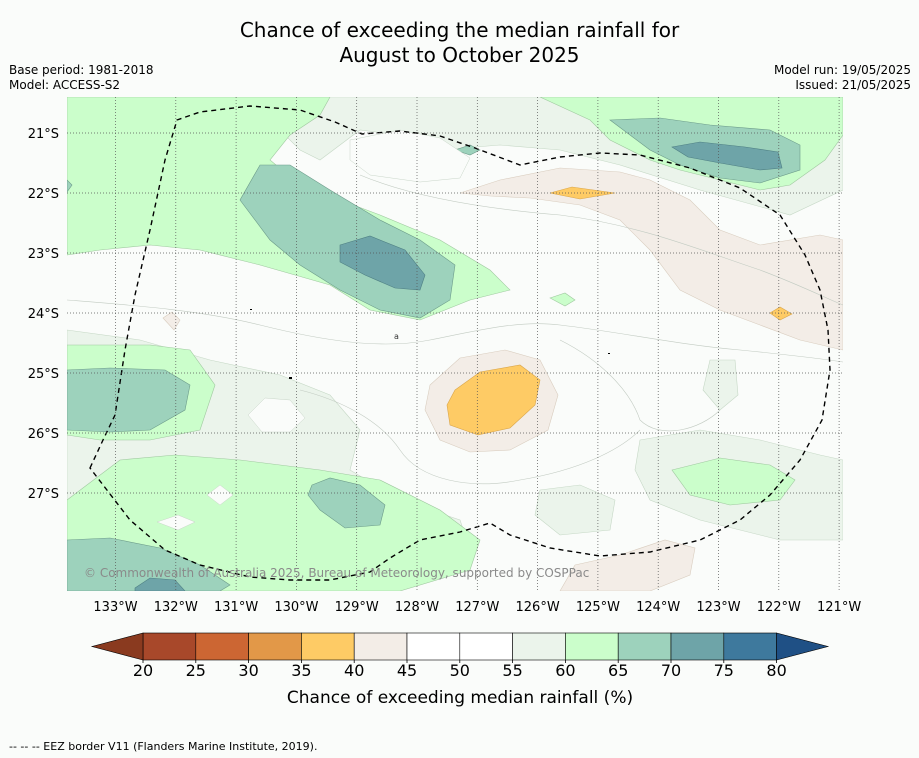 The image size is (919, 758). I want to click on meta-left: Base period: 1981-2018 Model: ACCESS-S2, so click(81, 78).